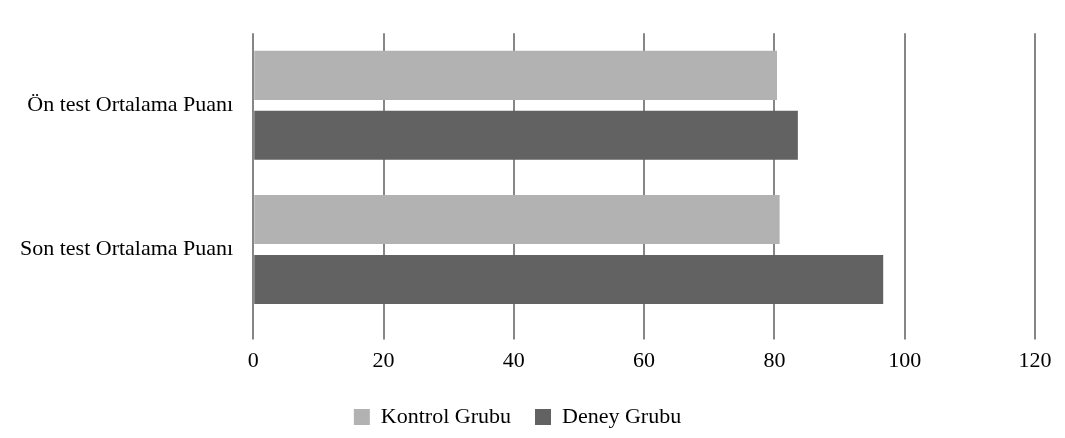 The height and width of the screenshot is (438, 1065). Describe the element at coordinates (130, 104) in the screenshot. I see `y-tick-label: Ön test Ortalama Puanı` at that location.